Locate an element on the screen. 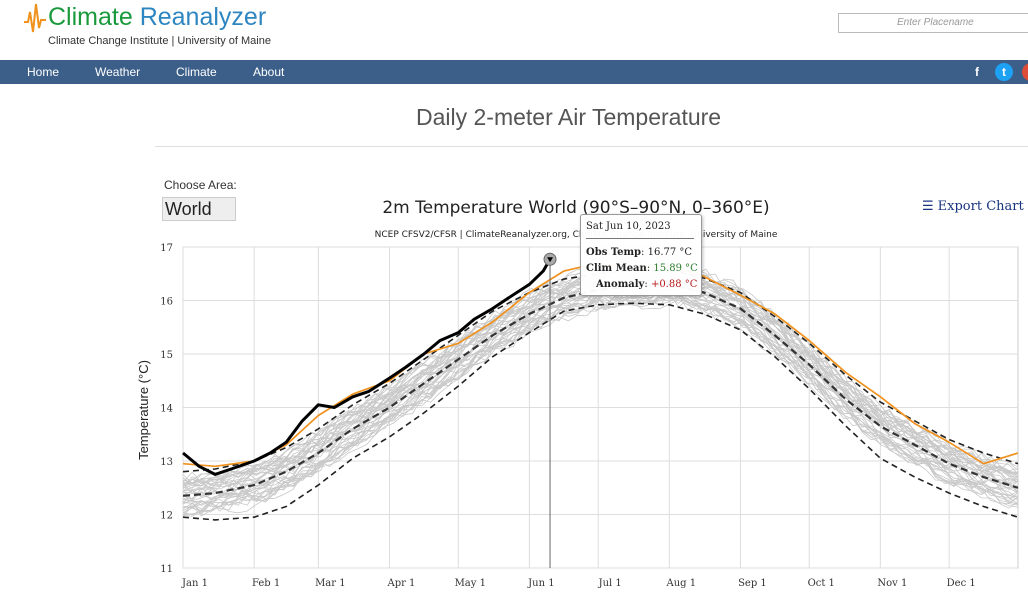 This screenshot has width=1028, height=594. choose-area-label: Choose Area: is located at coordinates (200, 185).